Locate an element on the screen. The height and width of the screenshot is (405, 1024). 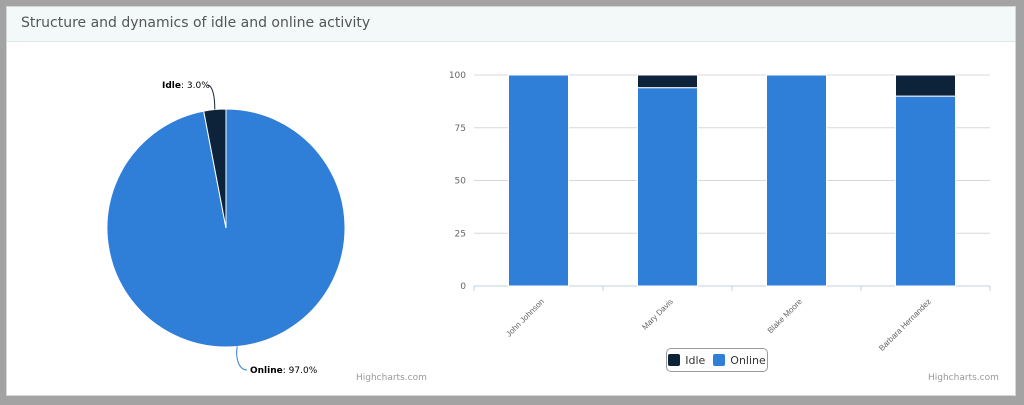
x-tick-label-0: John Johnson is located at coordinates (525, 318).